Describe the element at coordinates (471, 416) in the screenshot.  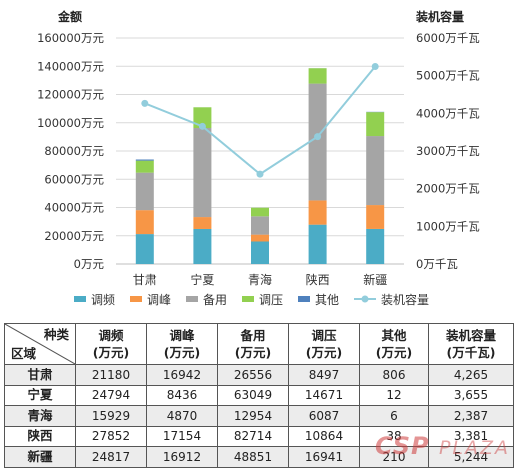
I see `table-cell: 2,387` at that location.